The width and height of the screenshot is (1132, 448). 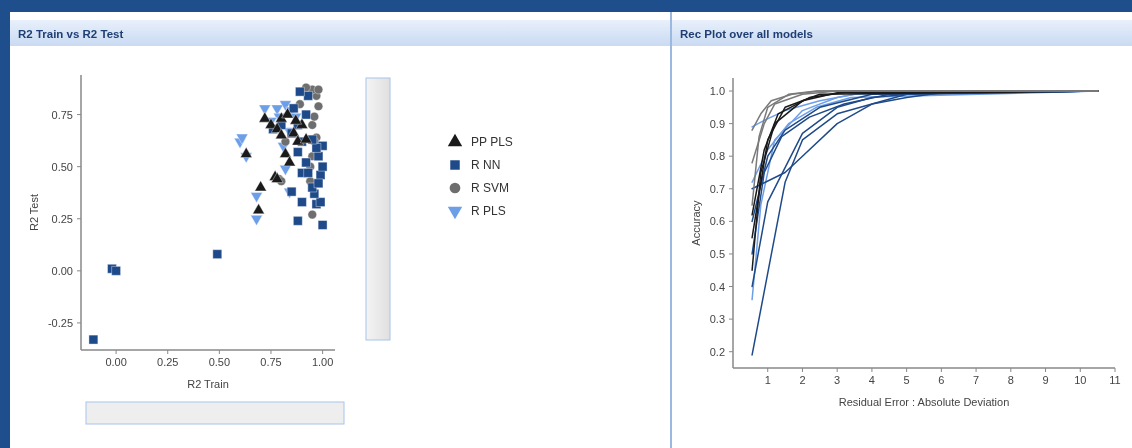 What do you see at coordinates (924, 402) in the screenshot?
I see `x-axis-title: Residual Error : Absolute Deviation` at bounding box center [924, 402].